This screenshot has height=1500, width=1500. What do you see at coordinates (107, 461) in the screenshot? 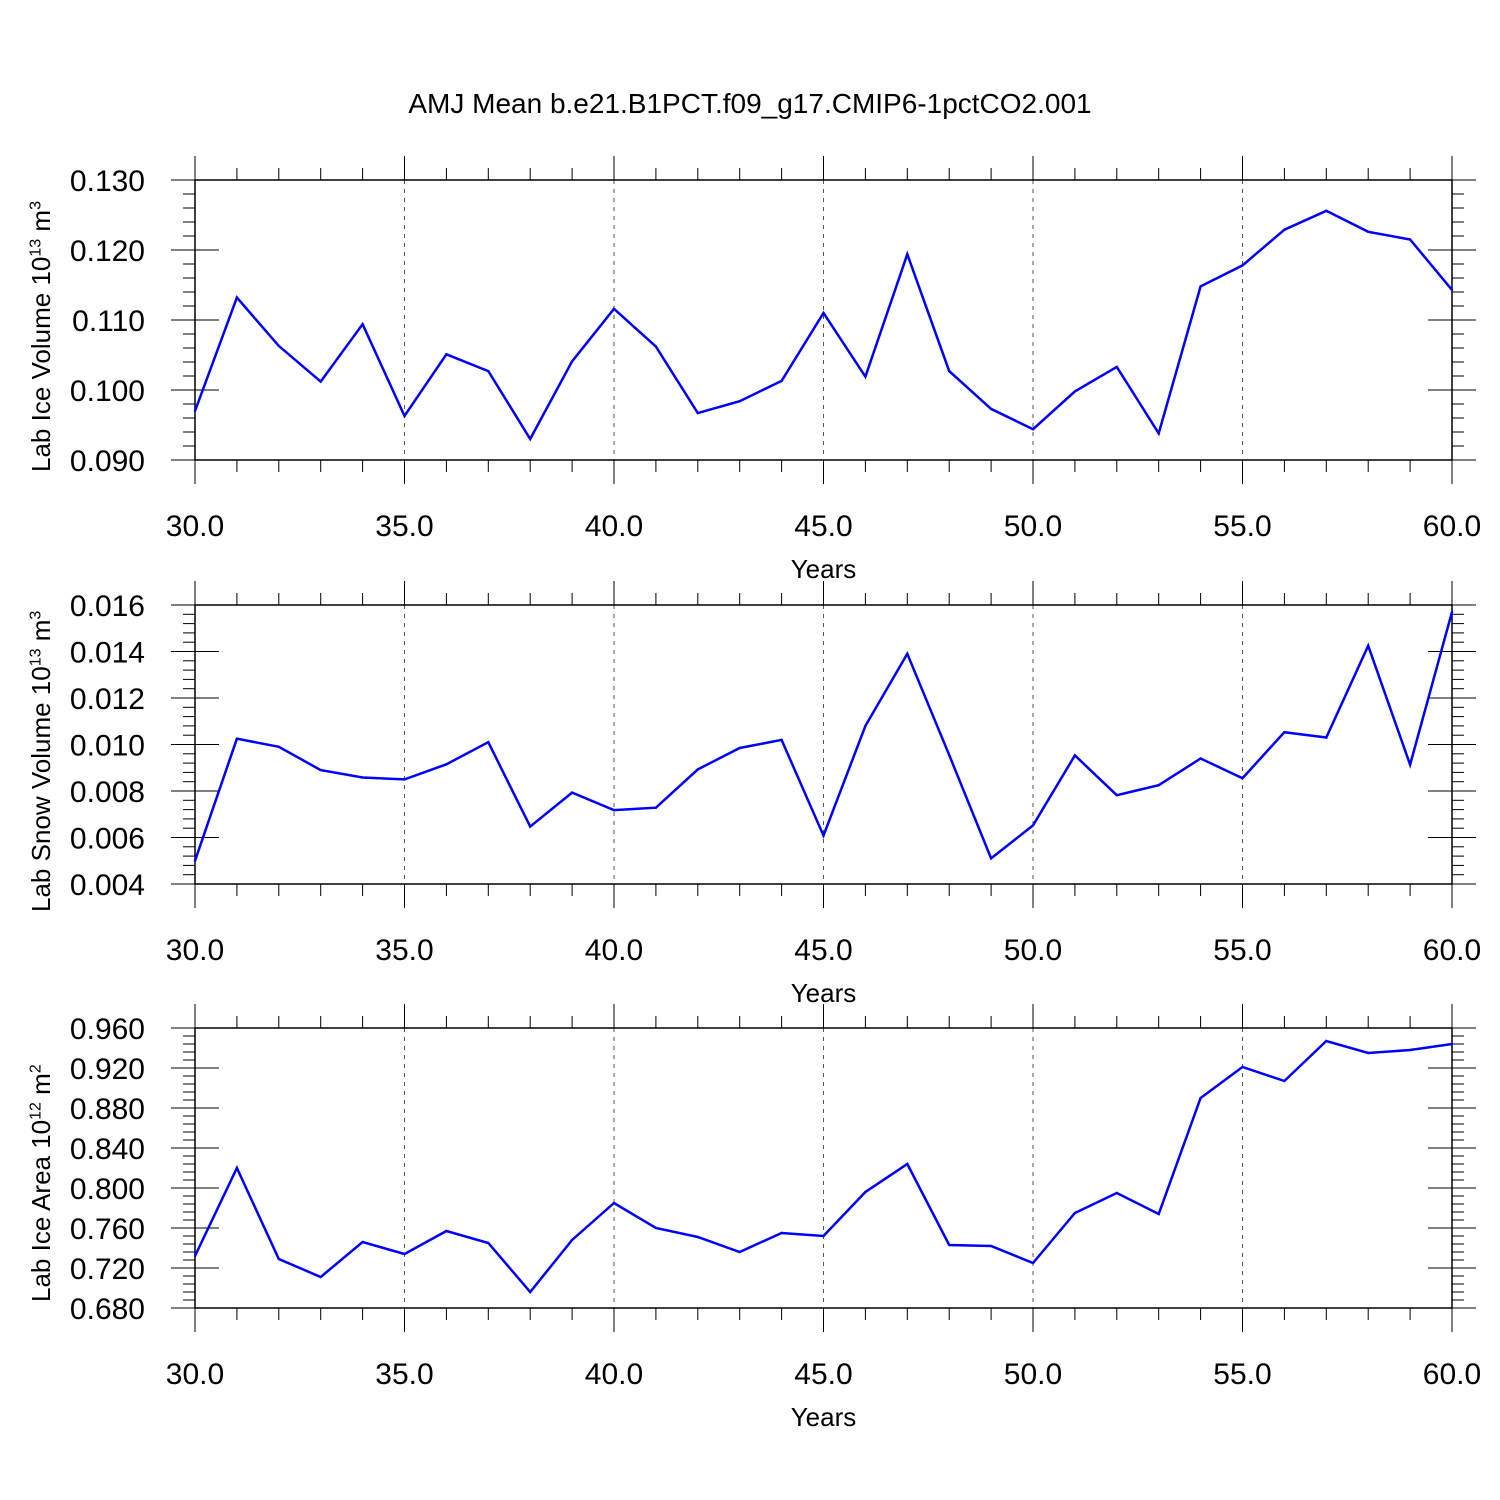
I see `y-tick-label: 0.090` at bounding box center [107, 461].